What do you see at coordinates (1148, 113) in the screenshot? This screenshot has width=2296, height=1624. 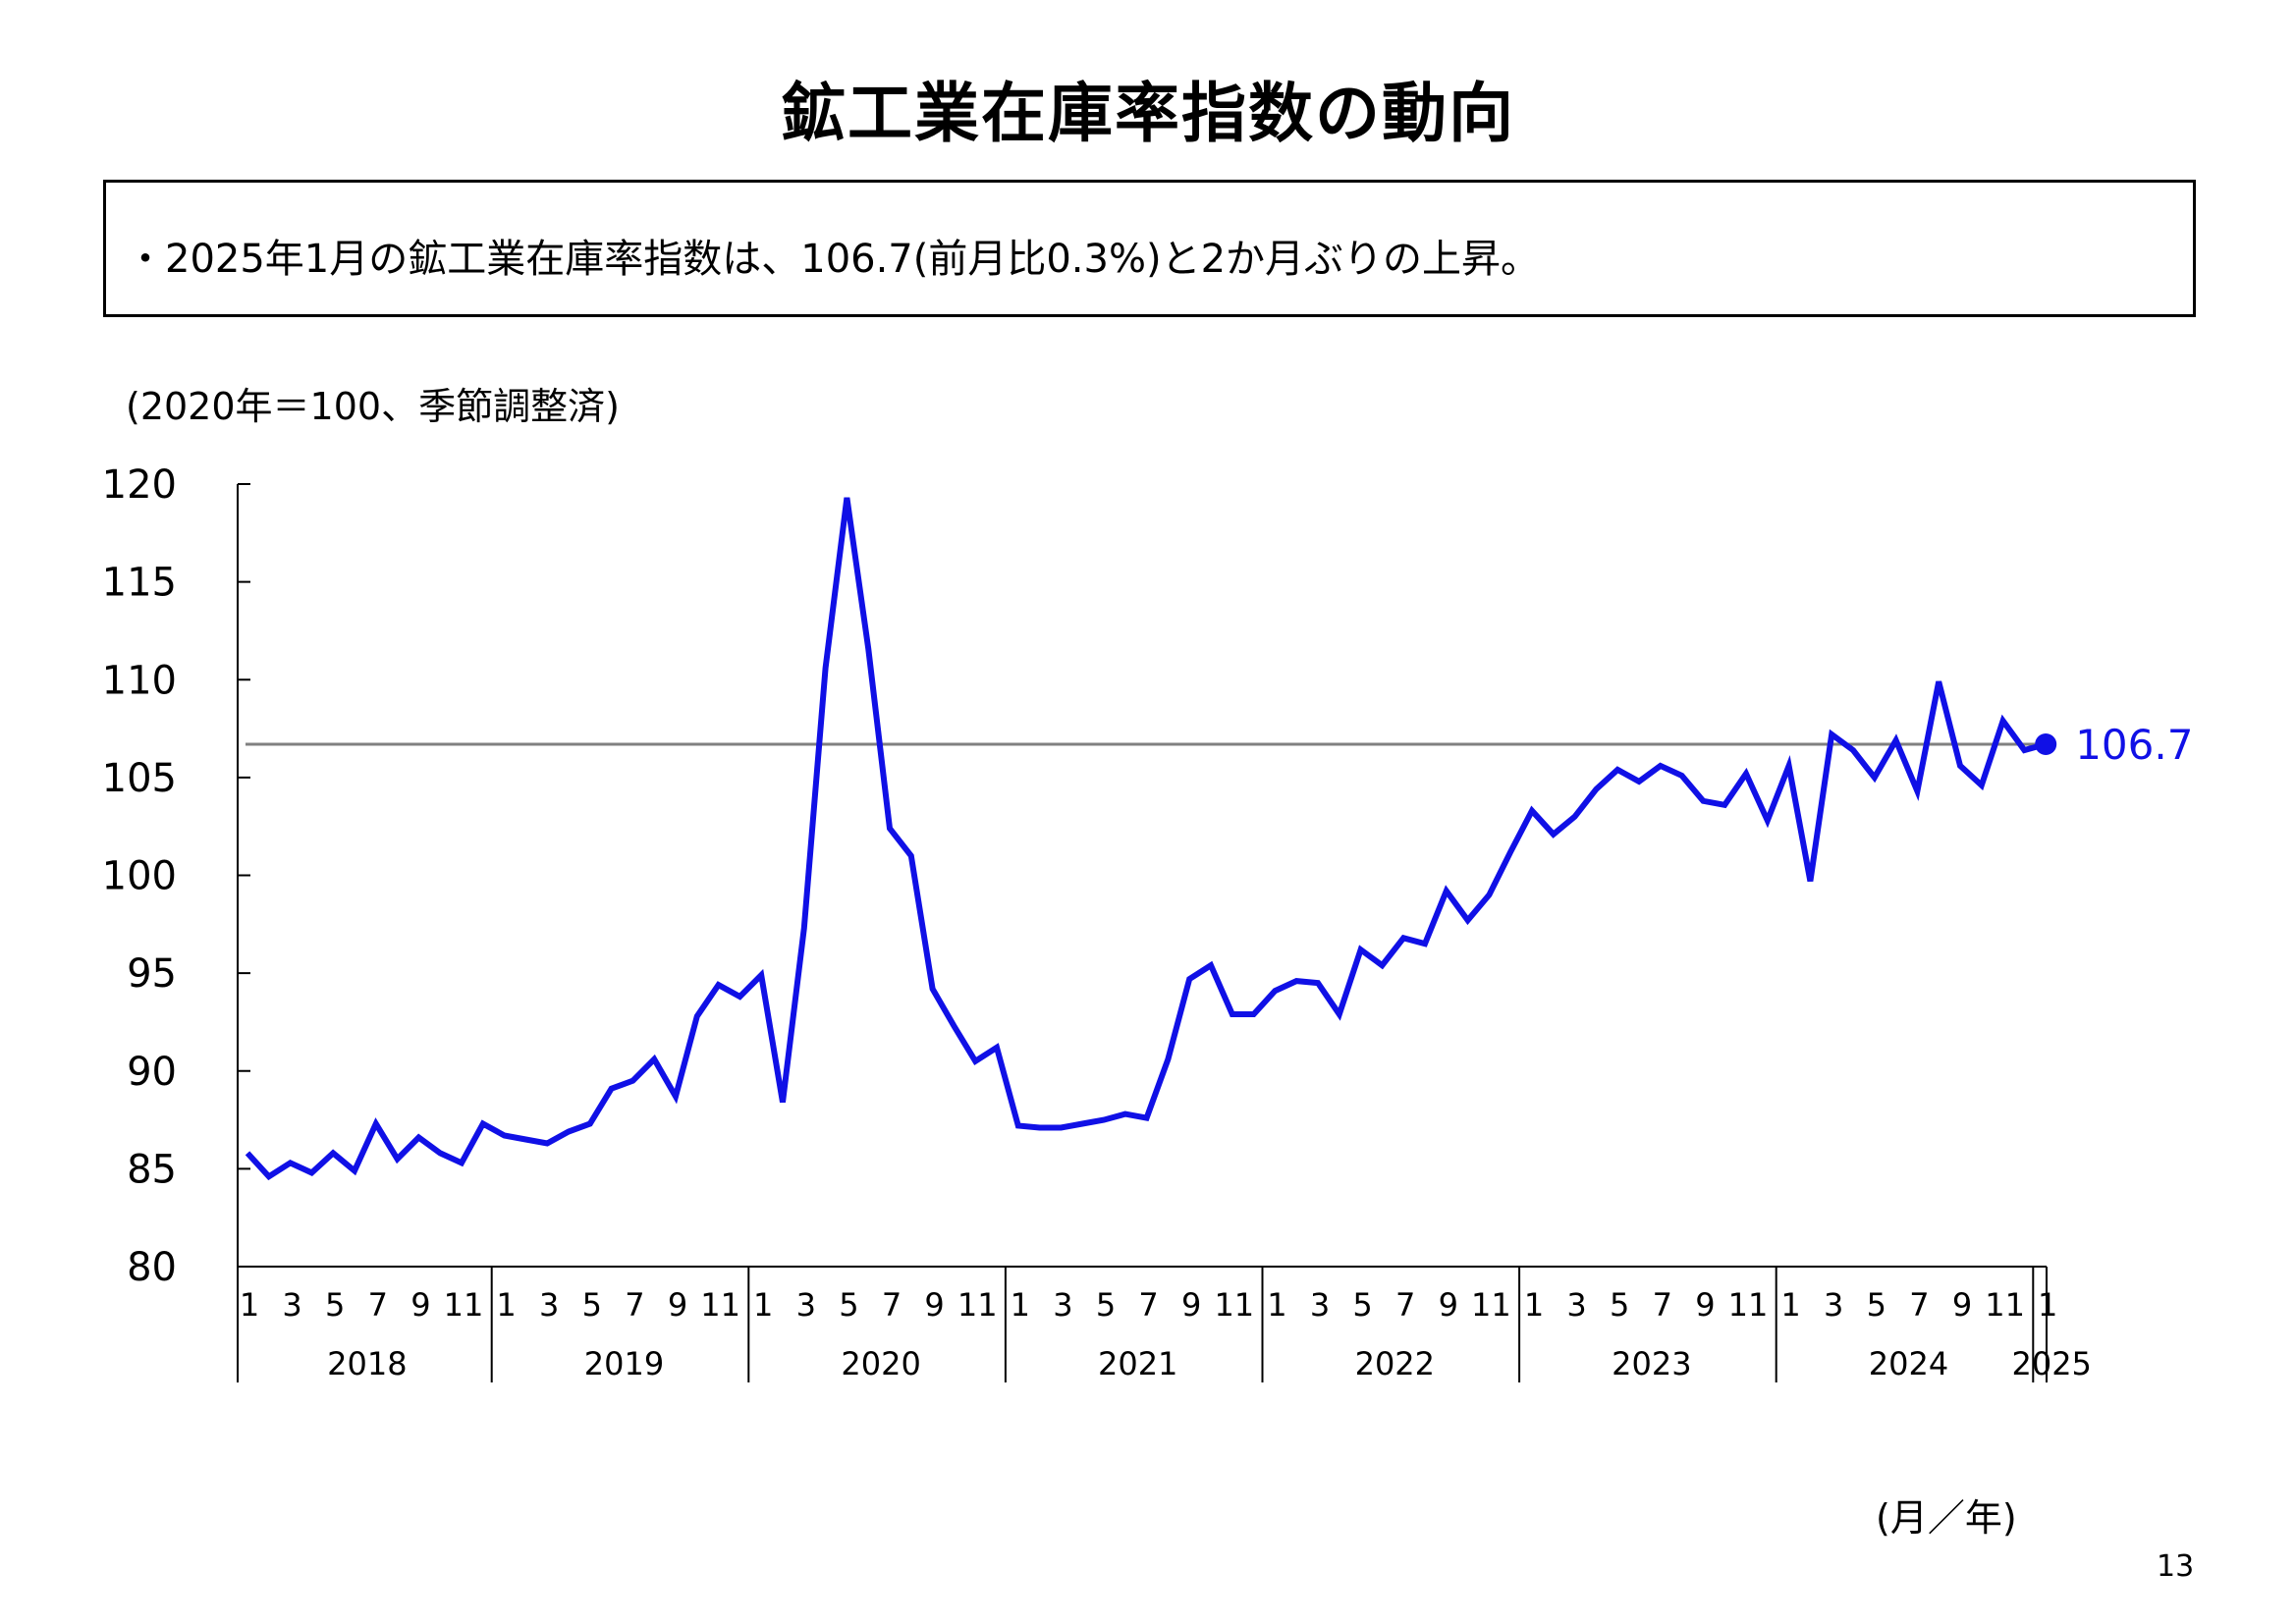 I see `page-title: 鉱工業在庫率指数の動向` at bounding box center [1148, 113].